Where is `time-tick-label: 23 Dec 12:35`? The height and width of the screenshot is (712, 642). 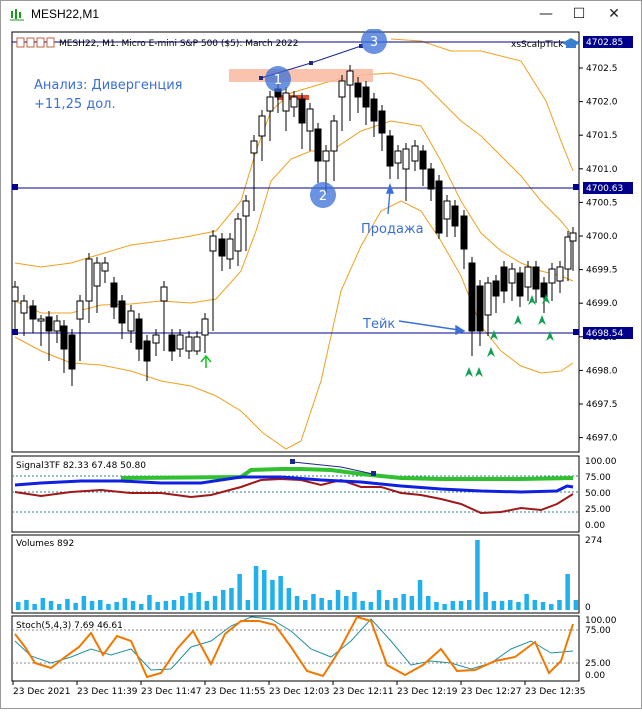
time-tick-label: 23 Dec 12:35 is located at coordinates (555, 692).